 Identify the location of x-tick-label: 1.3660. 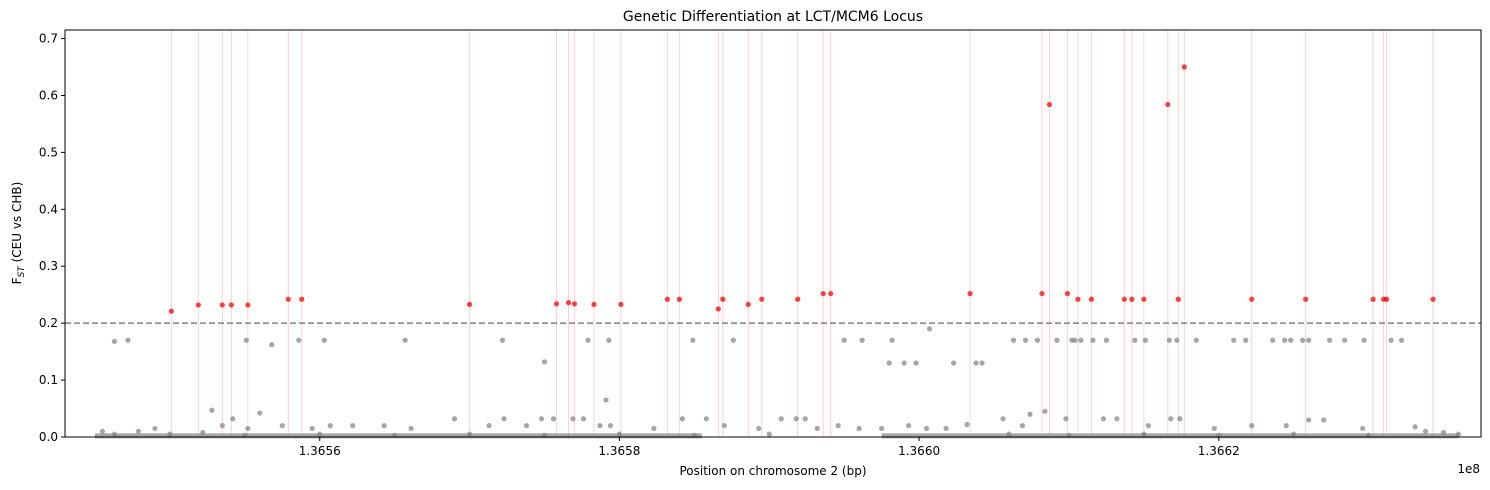
(919, 451).